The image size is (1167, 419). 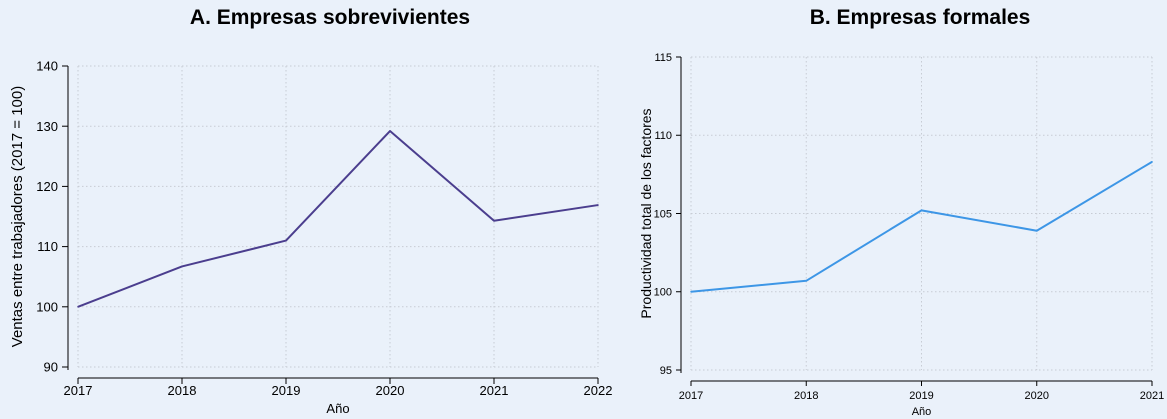 What do you see at coordinates (17, 216) in the screenshot?
I see `y-axis-label: Ventas entre trabajadores (2017 = 100)` at bounding box center [17, 216].